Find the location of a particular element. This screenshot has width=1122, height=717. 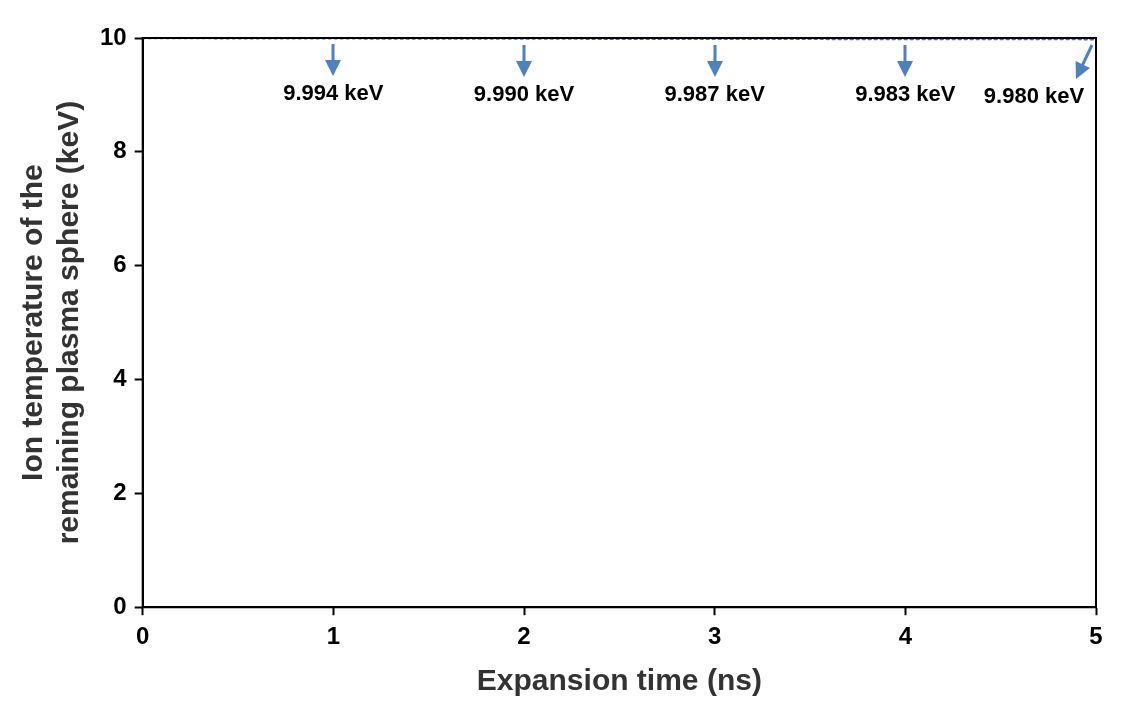

x-tick-label: 2 is located at coordinates (524, 636).